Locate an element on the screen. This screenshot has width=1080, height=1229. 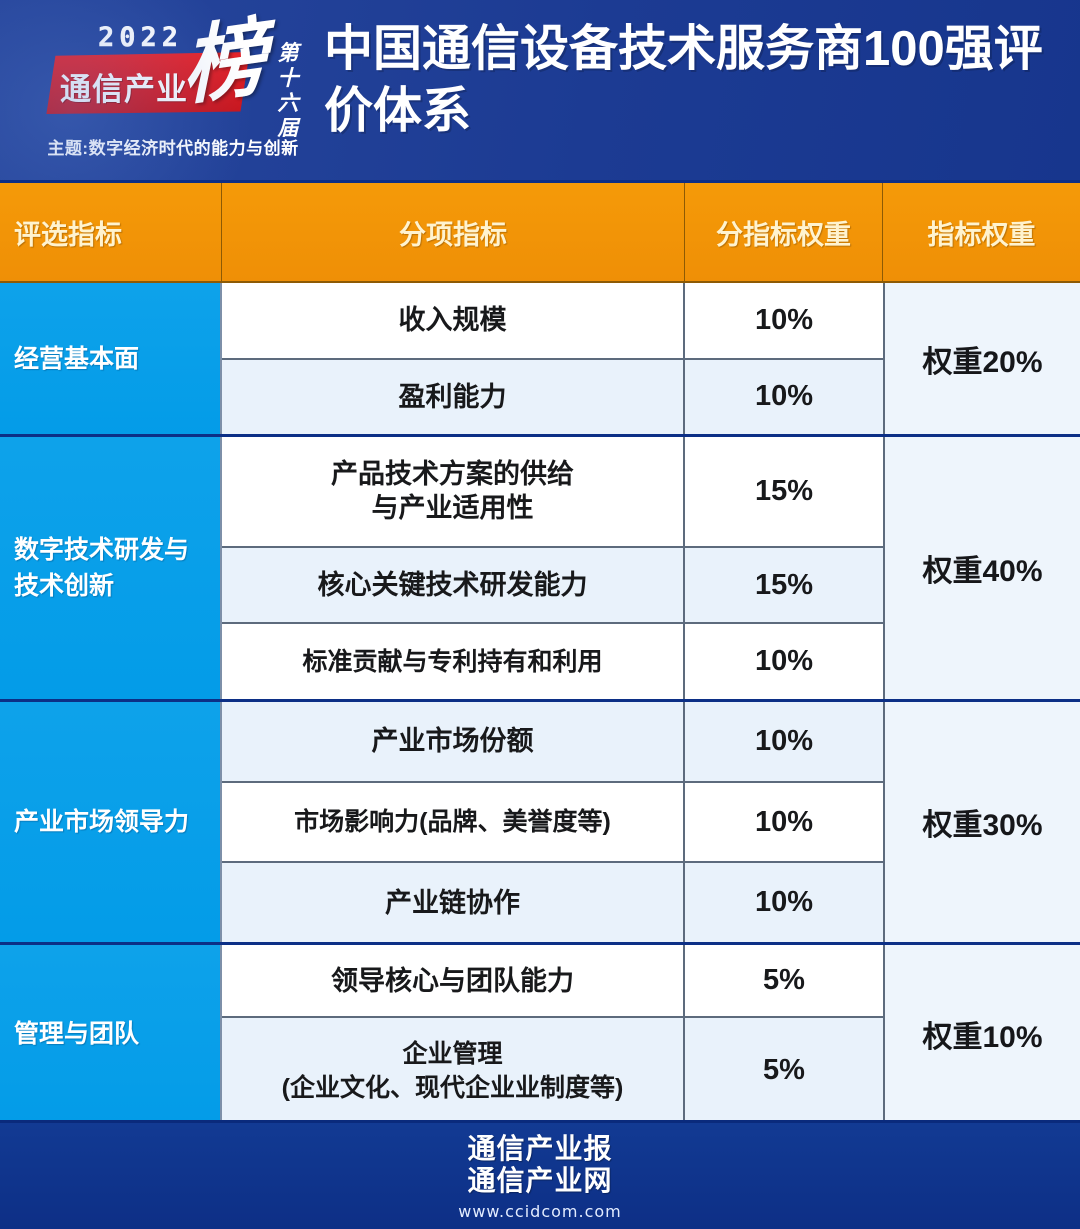
award-logo: 2022 通信产业 榜 第 十 六 届 主题:数字经济时代的能力与创新 is located at coordinates (171, 85).